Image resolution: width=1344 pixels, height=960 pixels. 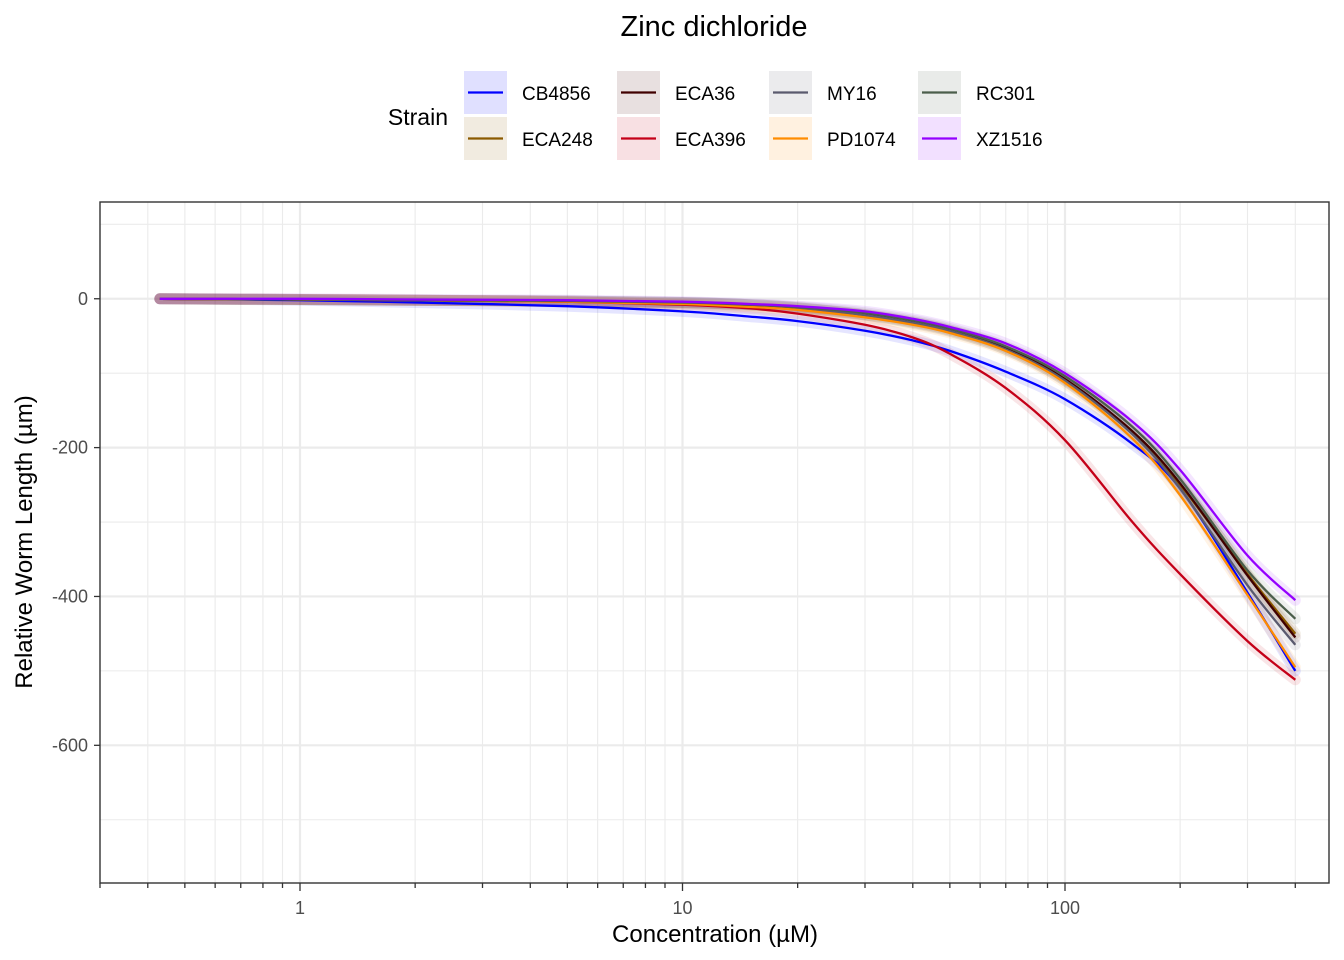 I want to click on legend-label: XZ1516, so click(x=1009, y=140).